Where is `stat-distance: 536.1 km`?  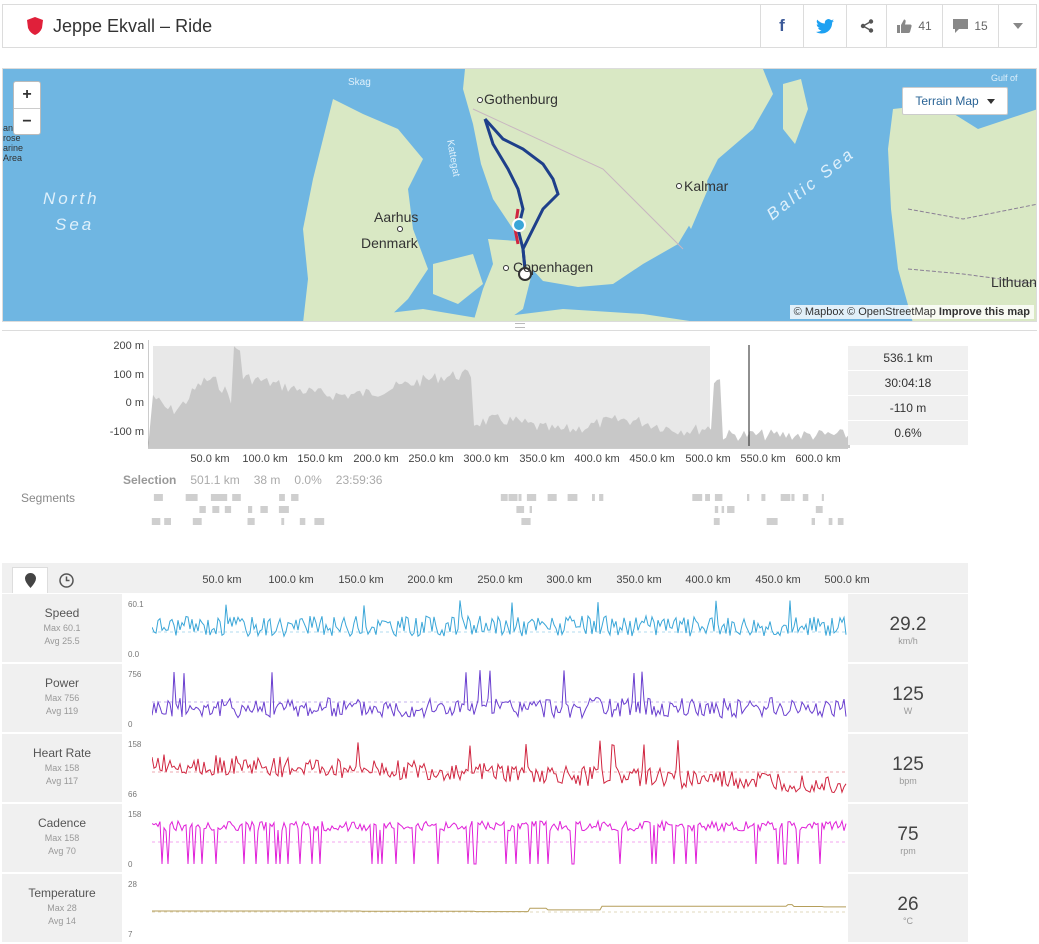
stat-distance: 536.1 km is located at coordinates (908, 358).